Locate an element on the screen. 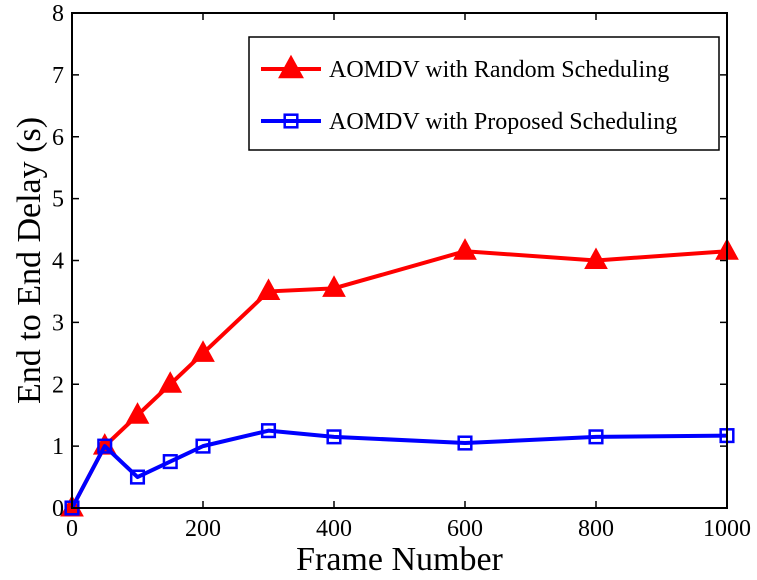 The width and height of the screenshot is (757, 580). y-axis-title: End to End Delay (s) is located at coordinates (29, 260).